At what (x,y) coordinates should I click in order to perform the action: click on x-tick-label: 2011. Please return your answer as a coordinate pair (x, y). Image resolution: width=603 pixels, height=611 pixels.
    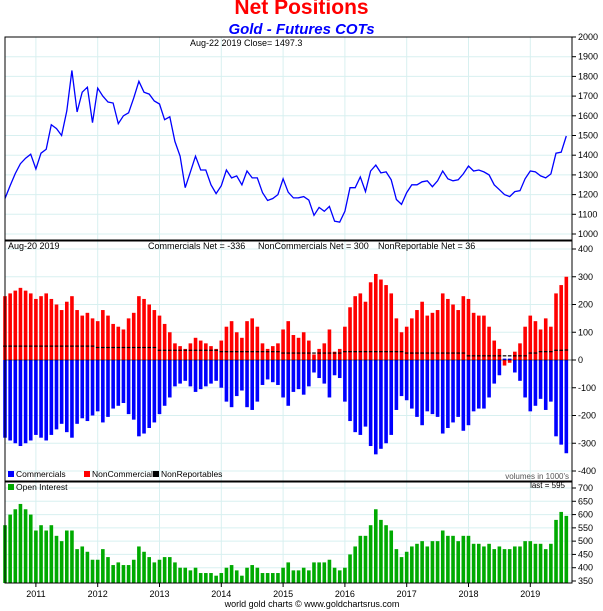
    Looking at the image, I should click on (35, 594).